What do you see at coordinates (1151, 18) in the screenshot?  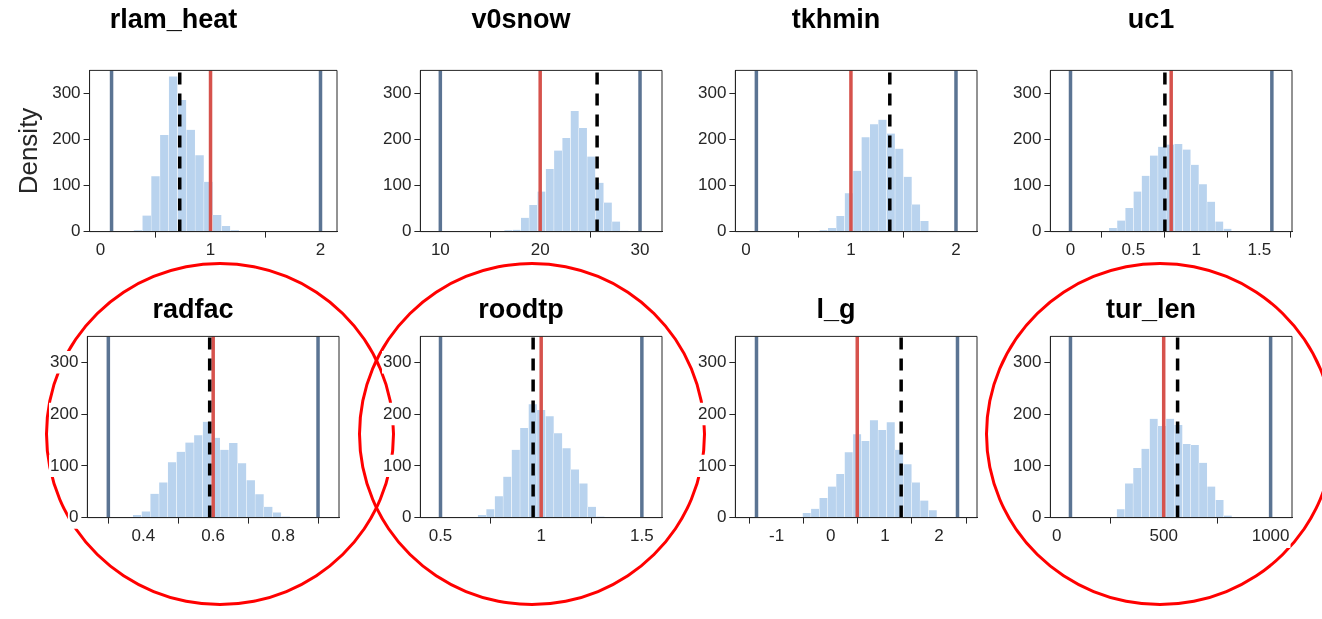 I see `chart-title: uc1` at bounding box center [1151, 18].